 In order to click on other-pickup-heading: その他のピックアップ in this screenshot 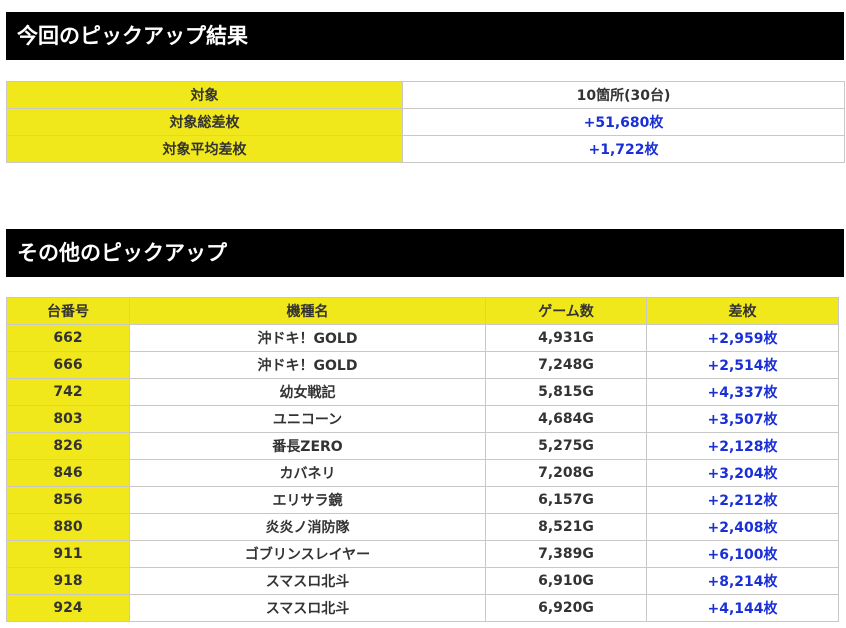, I will do `click(425, 253)`.